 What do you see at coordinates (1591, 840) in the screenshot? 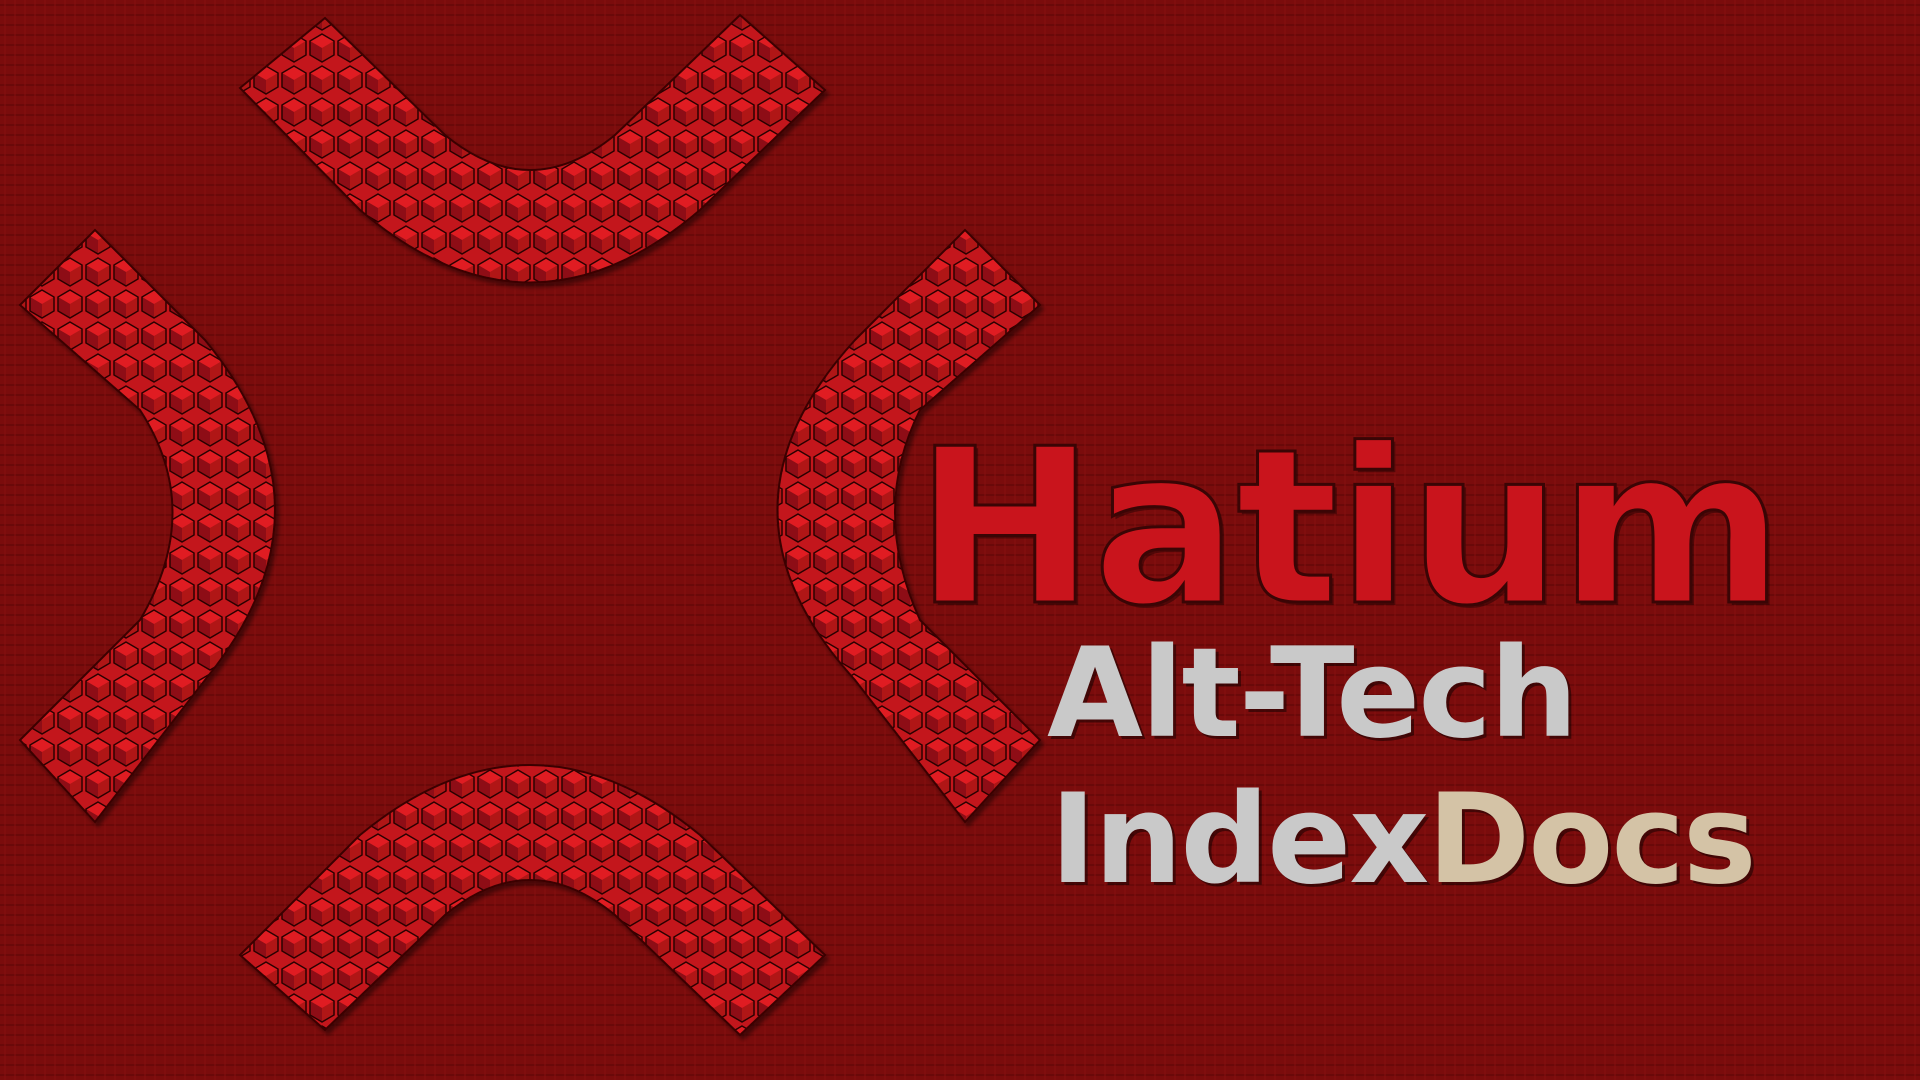
I see `docs-word: Docs` at bounding box center [1591, 840].